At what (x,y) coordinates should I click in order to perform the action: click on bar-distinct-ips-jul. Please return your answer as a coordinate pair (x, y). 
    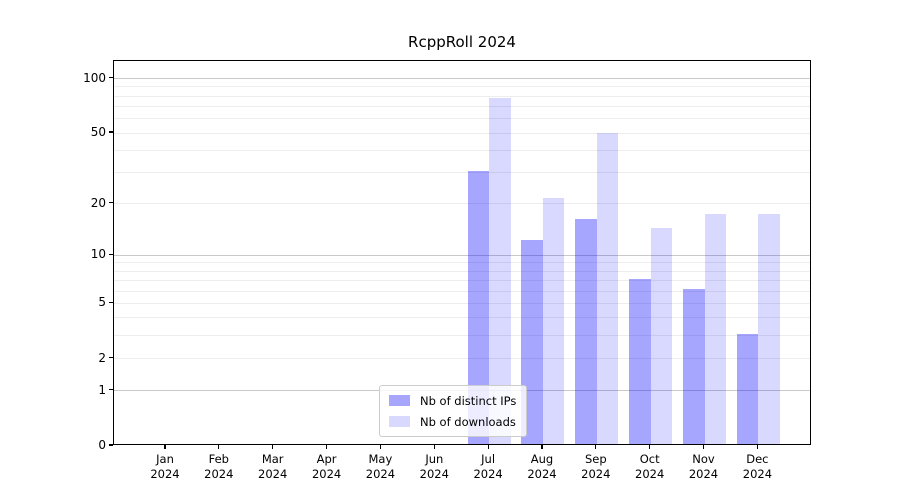
    Looking at the image, I should click on (478, 307).